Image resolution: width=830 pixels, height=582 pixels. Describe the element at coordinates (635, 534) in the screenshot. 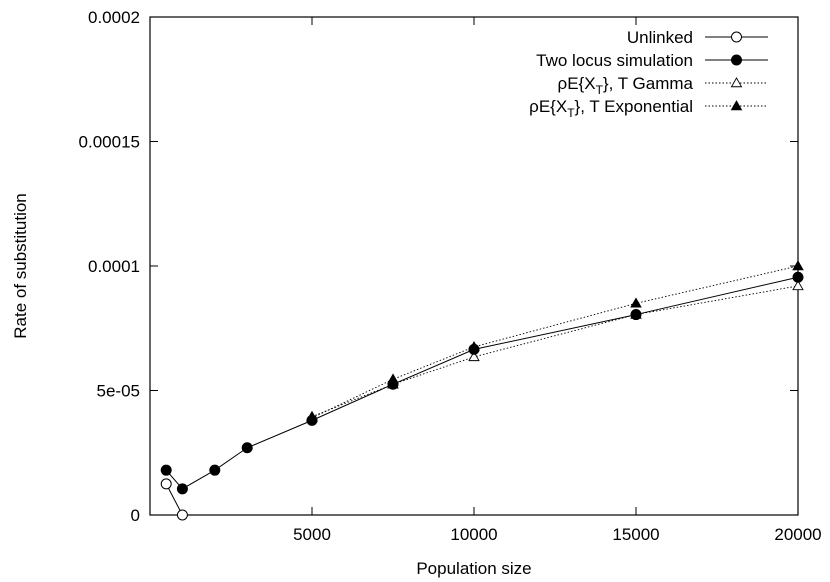

I see `x-tick-label: 15000` at that location.